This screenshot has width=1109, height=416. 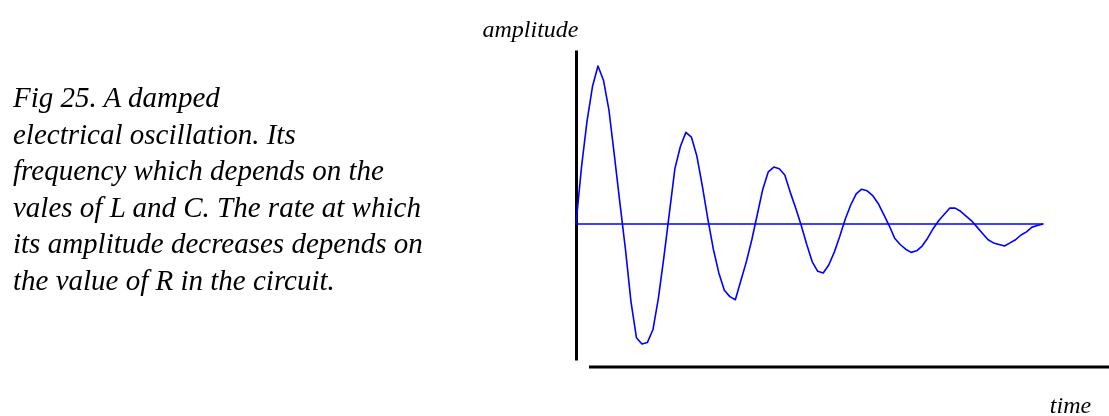 What do you see at coordinates (1070, 403) in the screenshot?
I see `x-axis-title: time` at bounding box center [1070, 403].